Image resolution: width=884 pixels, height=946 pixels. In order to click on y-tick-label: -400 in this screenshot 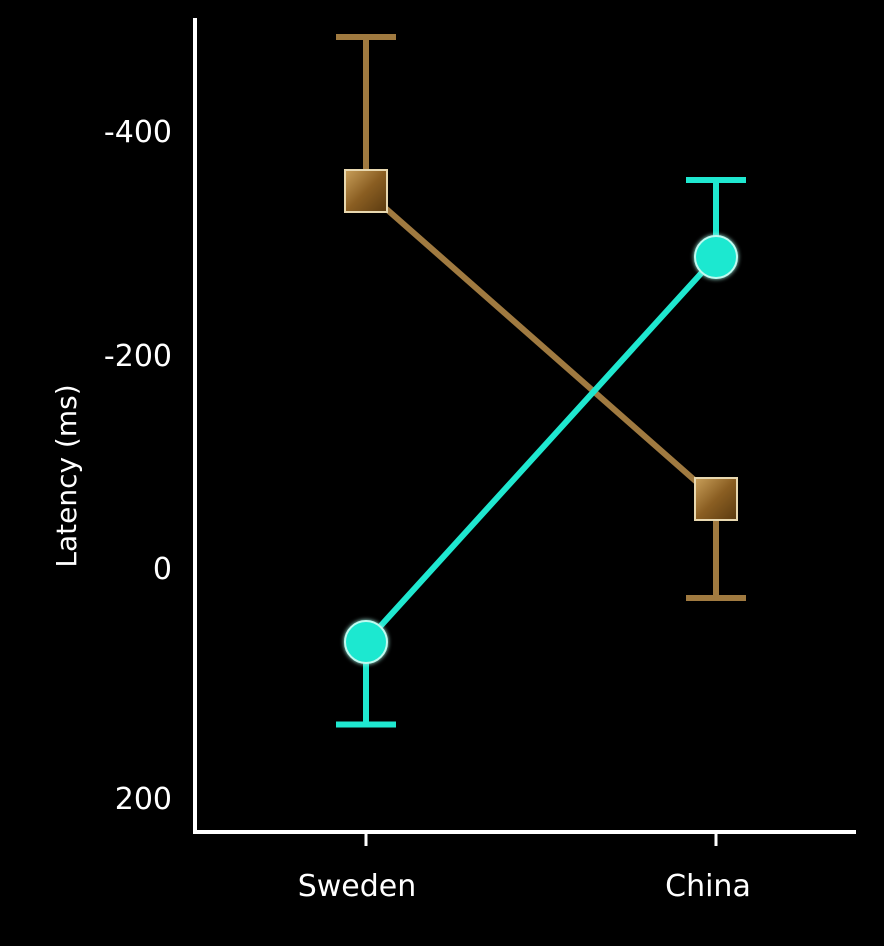, I will do `click(138, 132)`.